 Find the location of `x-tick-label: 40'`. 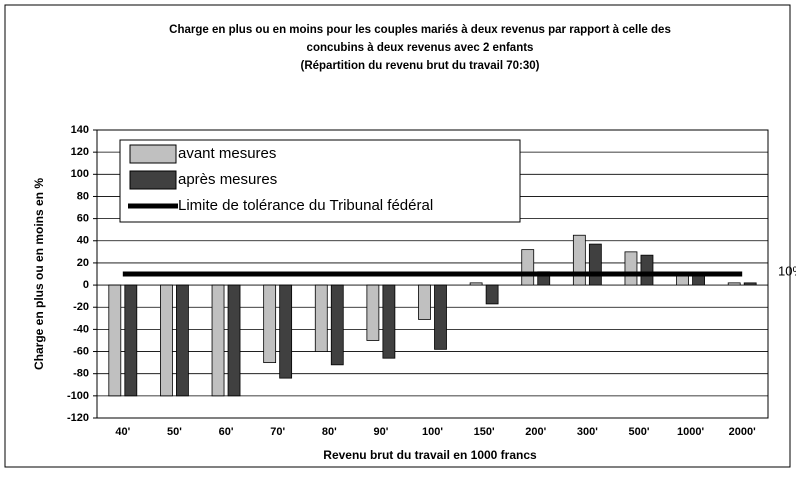

x-tick-label: 40' is located at coordinates (122, 432).